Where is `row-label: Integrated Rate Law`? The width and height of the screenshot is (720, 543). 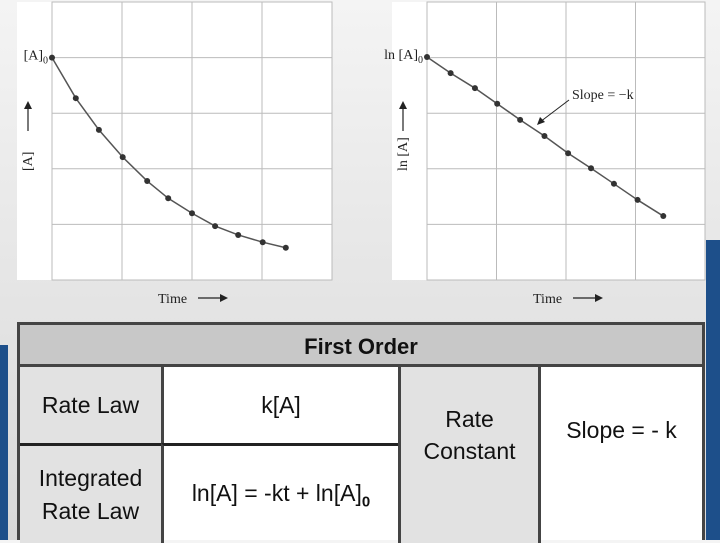 row-label: Integrated Rate Law is located at coordinates (90, 493).